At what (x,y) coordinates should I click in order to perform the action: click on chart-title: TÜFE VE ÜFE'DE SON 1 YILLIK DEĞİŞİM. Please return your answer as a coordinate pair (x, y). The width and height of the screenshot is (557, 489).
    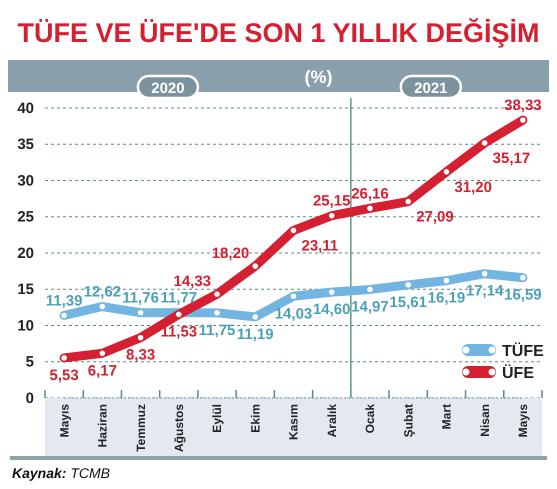
    Looking at the image, I should click on (279, 33).